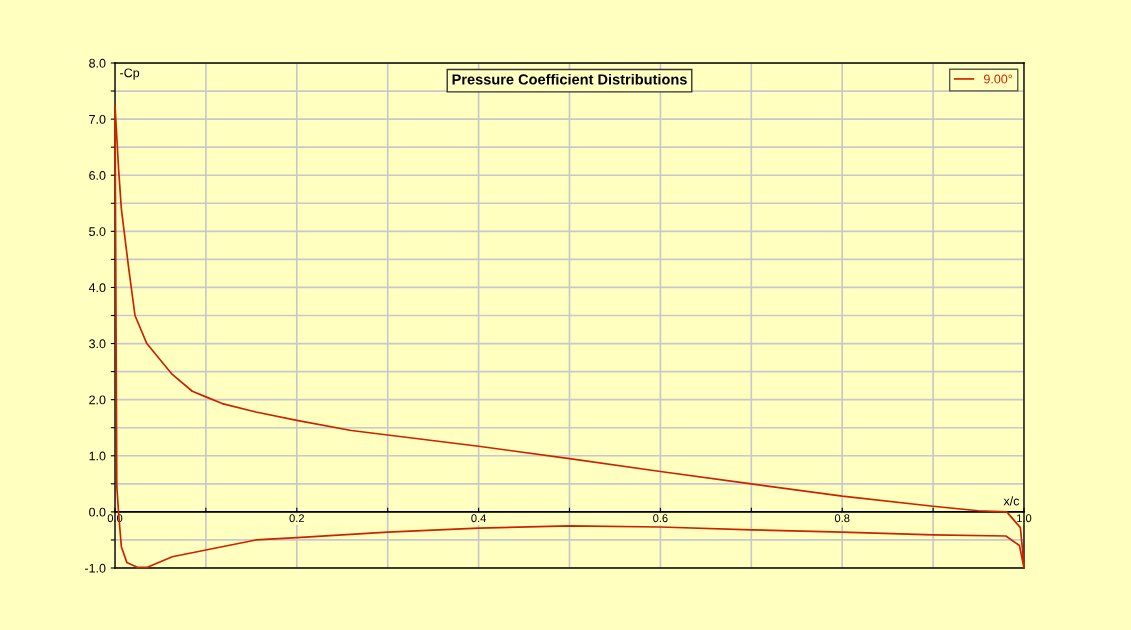 Image resolution: width=1131 pixels, height=630 pixels. I want to click on y-tick-label: 1.0, so click(97, 456).